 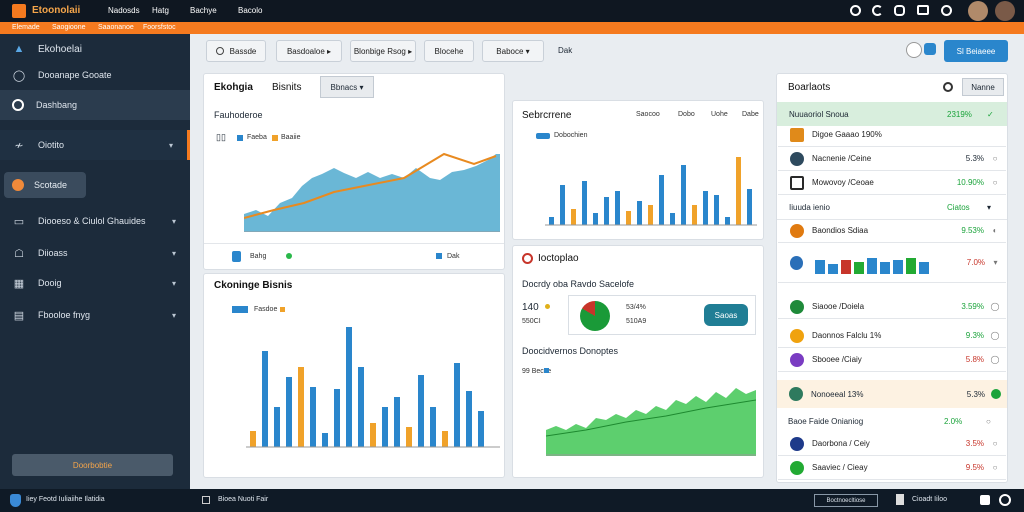 I want to click on list-item: Mowovoy /Ceoae 10.90% ○, so click(x=892, y=183).